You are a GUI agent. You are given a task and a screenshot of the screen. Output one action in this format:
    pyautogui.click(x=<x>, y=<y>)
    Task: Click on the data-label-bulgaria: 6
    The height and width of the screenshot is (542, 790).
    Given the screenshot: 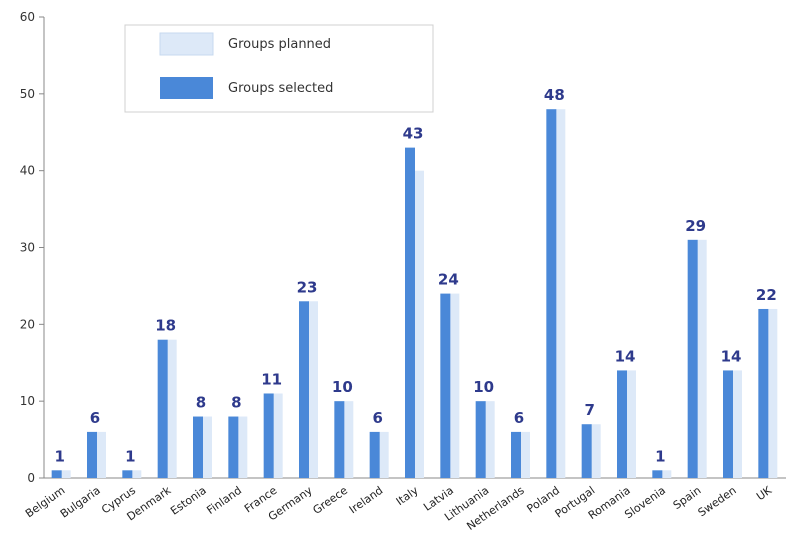 What is the action you would take?
    pyautogui.click(x=95, y=418)
    